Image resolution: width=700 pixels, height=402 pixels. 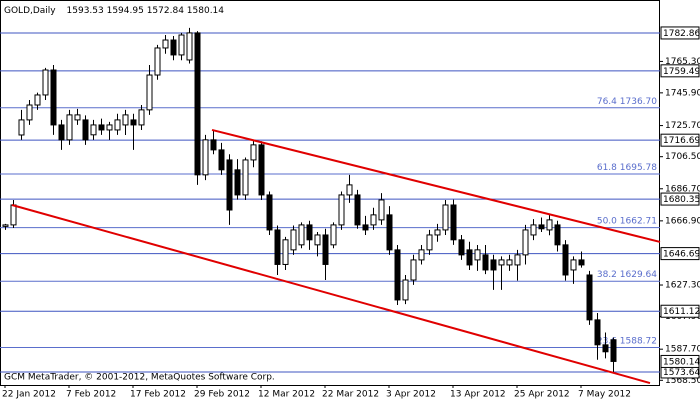 What do you see at coordinates (350, 395) in the screenshot?
I see `x-tick-label: 22 Mar 2012` at bounding box center [350, 395].